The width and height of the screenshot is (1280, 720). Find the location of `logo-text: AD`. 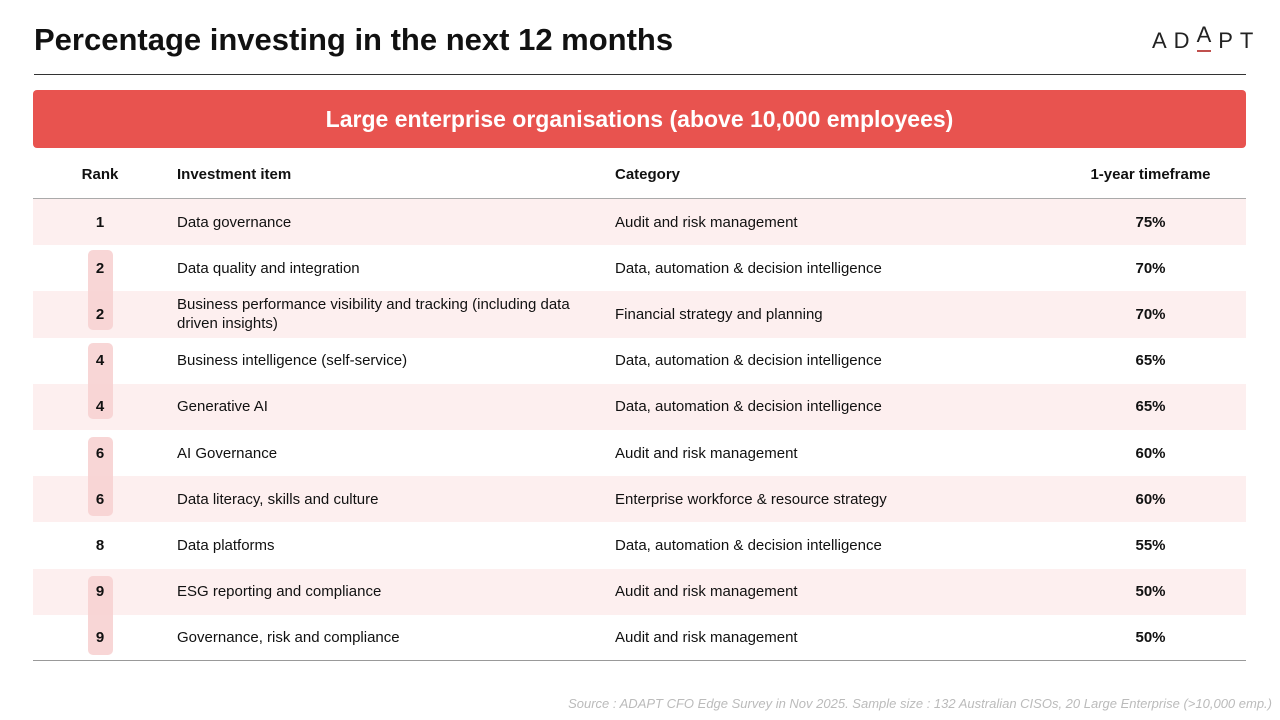

logo-text: AD is located at coordinates (1174, 40).